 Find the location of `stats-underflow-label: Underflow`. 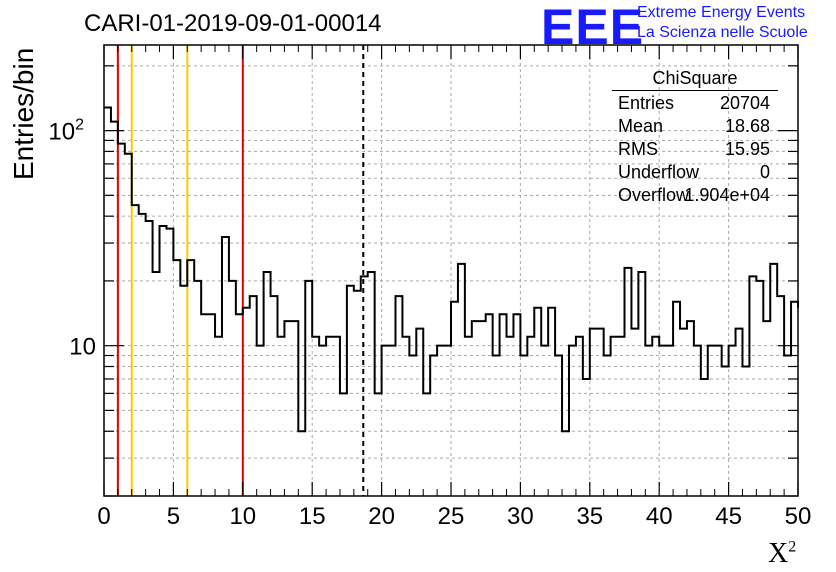

stats-underflow-label: Underflow is located at coordinates (659, 172).